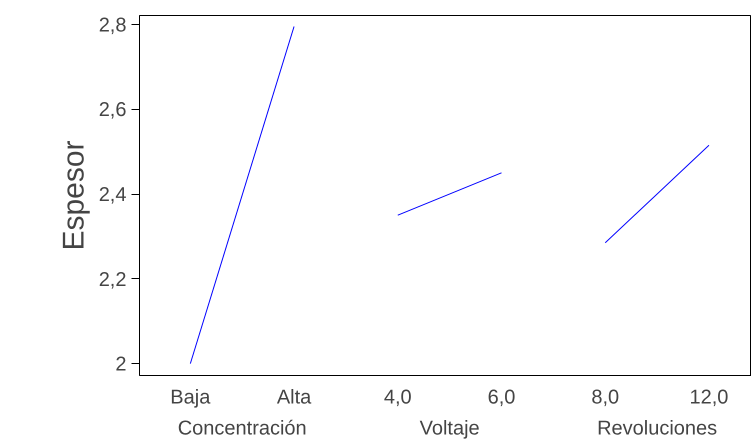  Describe the element at coordinates (398, 397) in the screenshot. I see `x-tick-label: 4,0` at that location.